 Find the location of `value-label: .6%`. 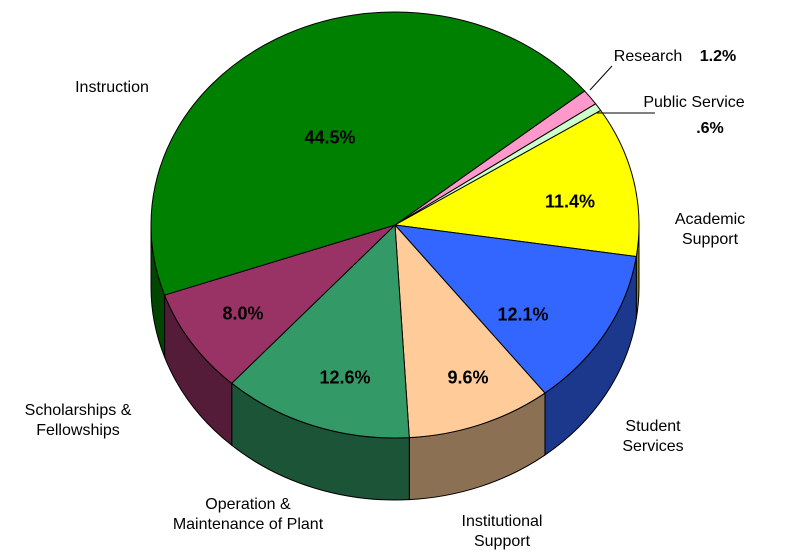

value-label: .6% is located at coordinates (710, 128).